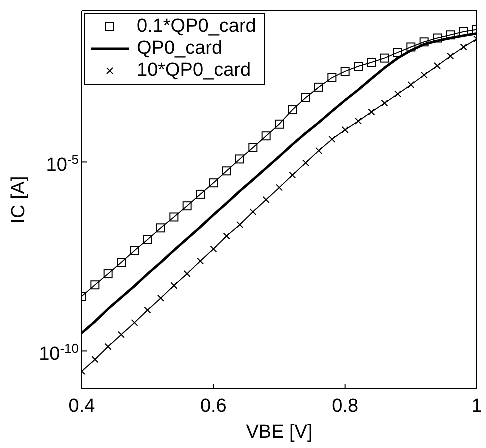 This screenshot has width=486, height=448. I want to click on x-tick-label: 0.8, so click(345, 406).